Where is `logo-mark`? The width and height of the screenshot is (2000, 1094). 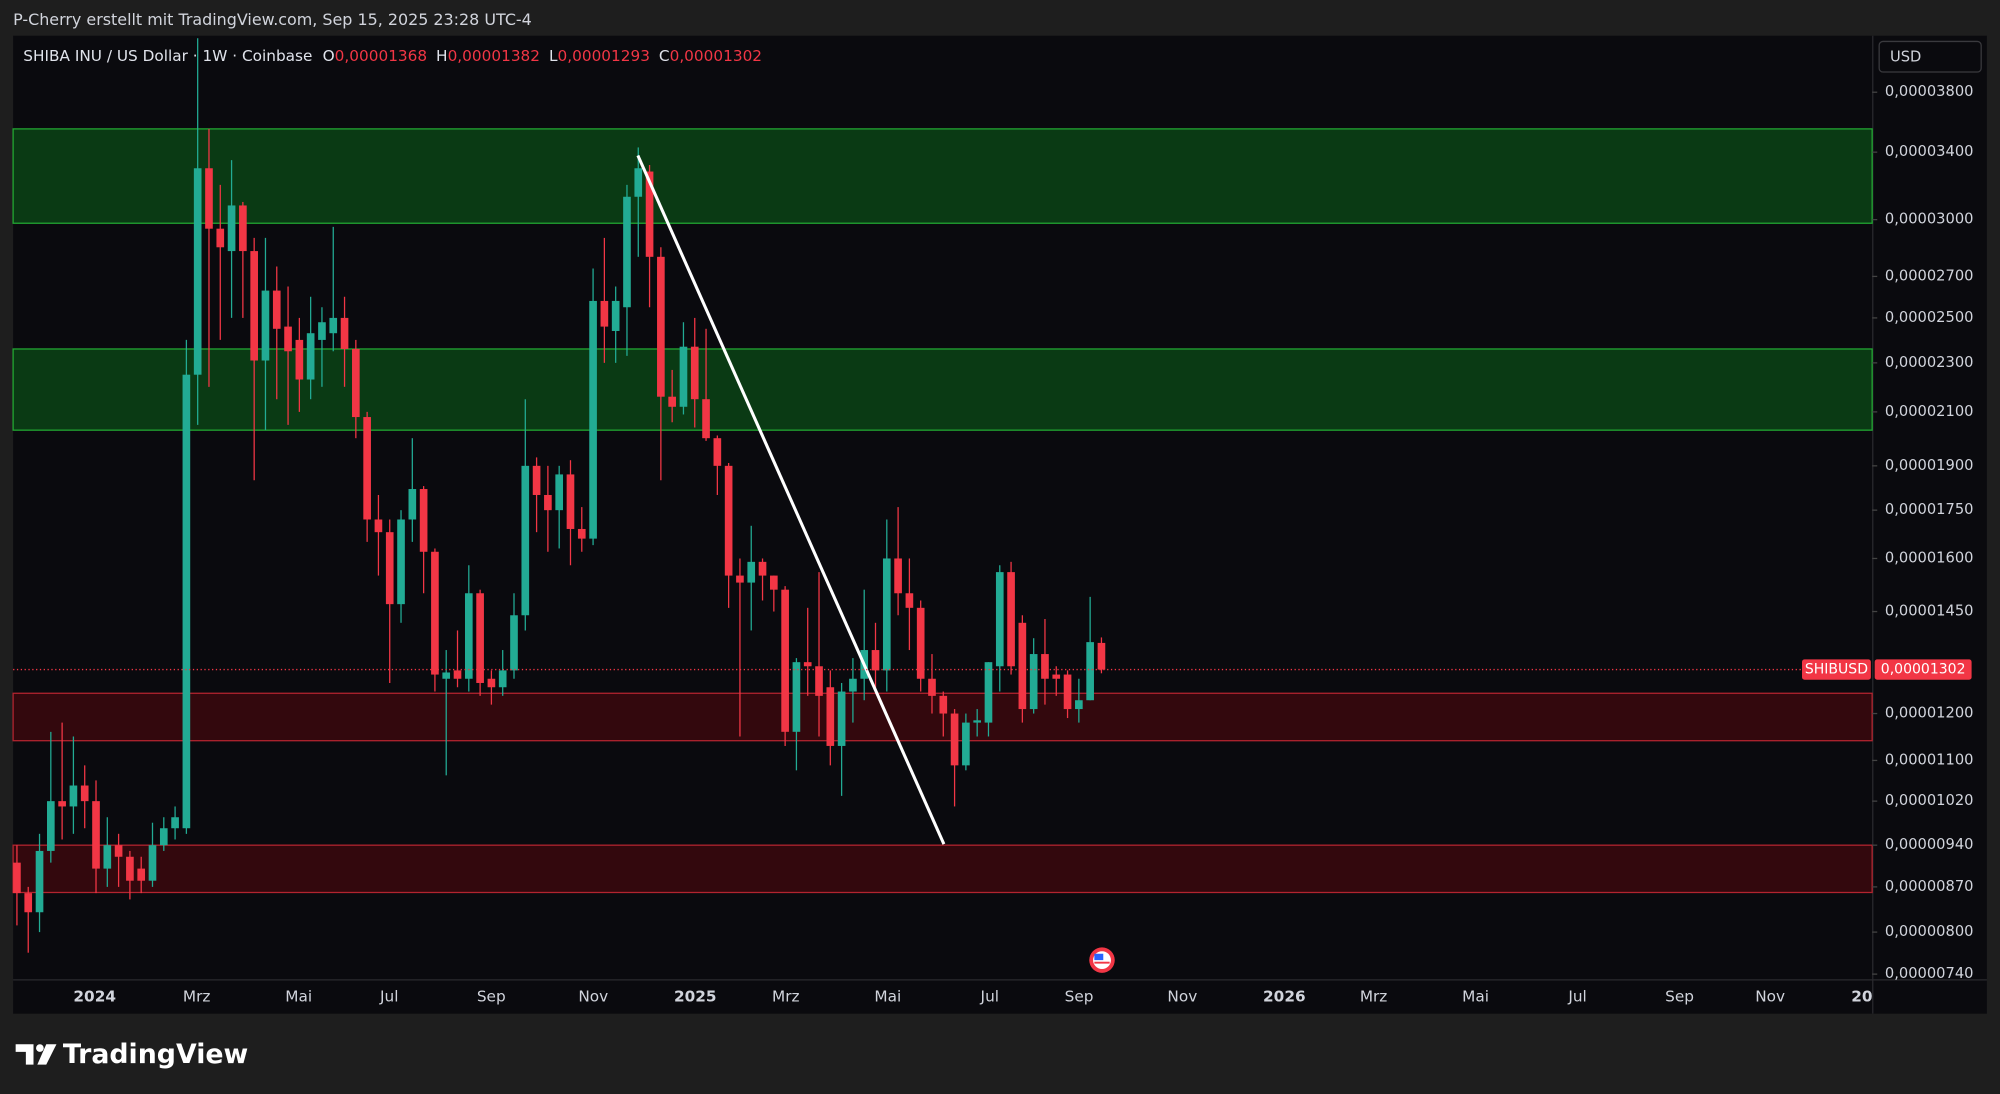
logo-mark is located at coordinates (24, 1054).